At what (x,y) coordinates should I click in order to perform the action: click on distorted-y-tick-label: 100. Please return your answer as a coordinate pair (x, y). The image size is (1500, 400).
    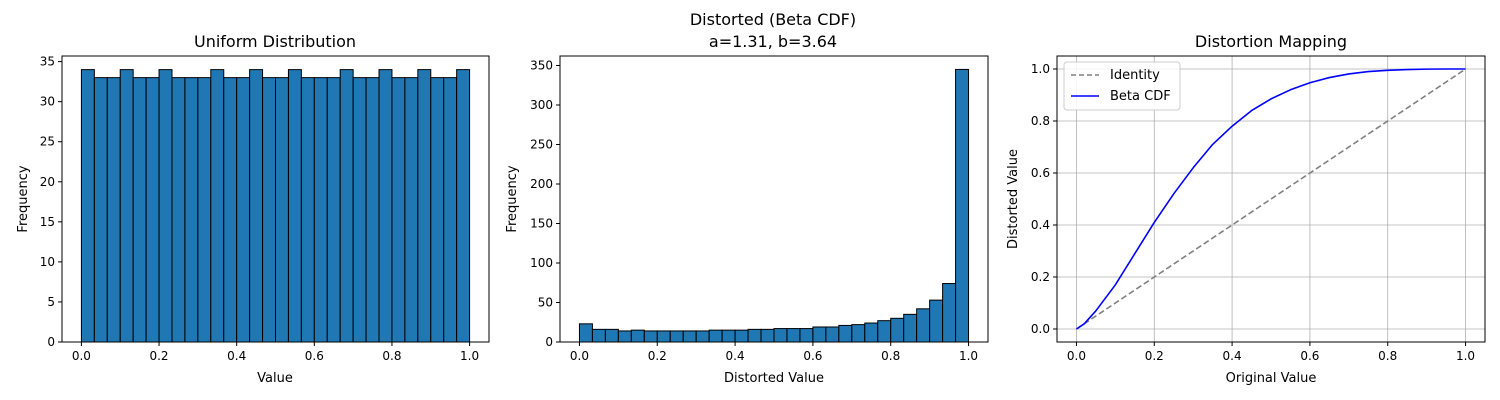
    Looking at the image, I should click on (541, 263).